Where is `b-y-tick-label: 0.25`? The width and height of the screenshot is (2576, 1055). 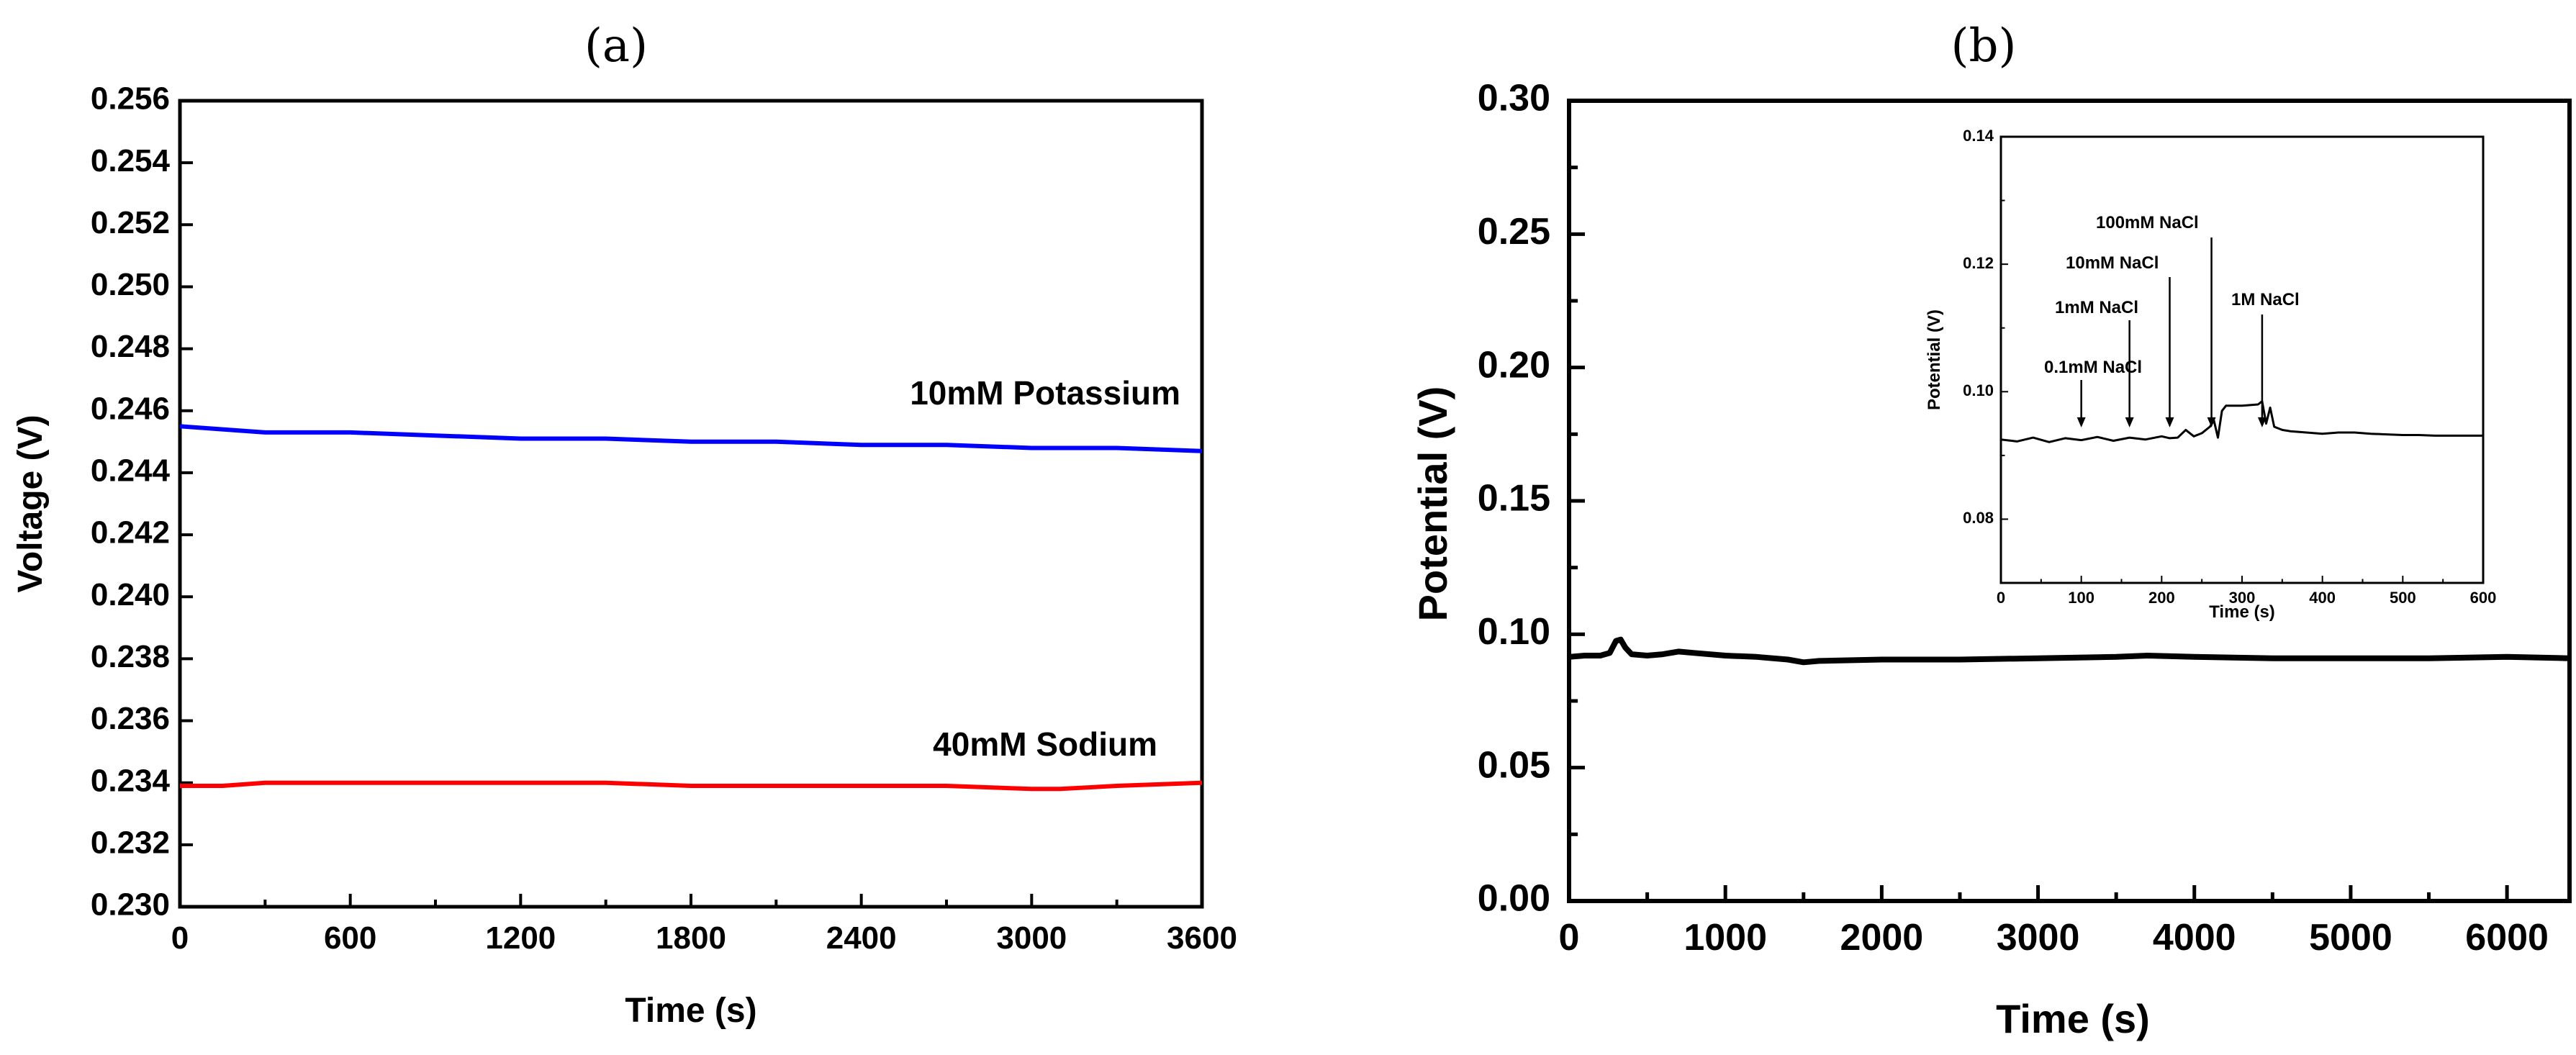 b-y-tick-label: 0.25 is located at coordinates (1514, 232).